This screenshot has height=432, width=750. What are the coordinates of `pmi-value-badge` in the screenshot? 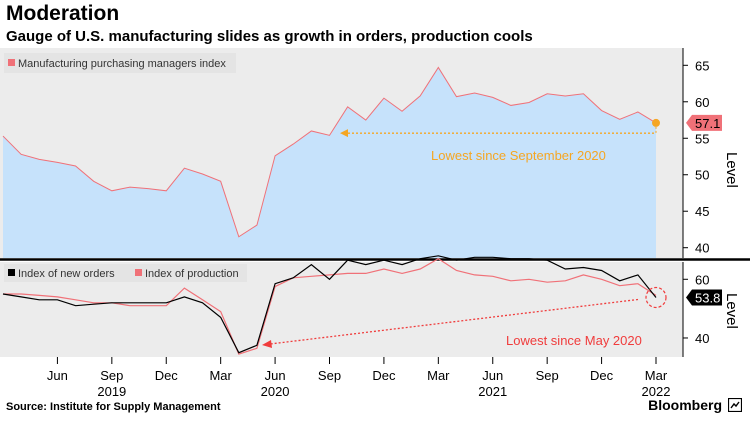 It's located at (704, 122).